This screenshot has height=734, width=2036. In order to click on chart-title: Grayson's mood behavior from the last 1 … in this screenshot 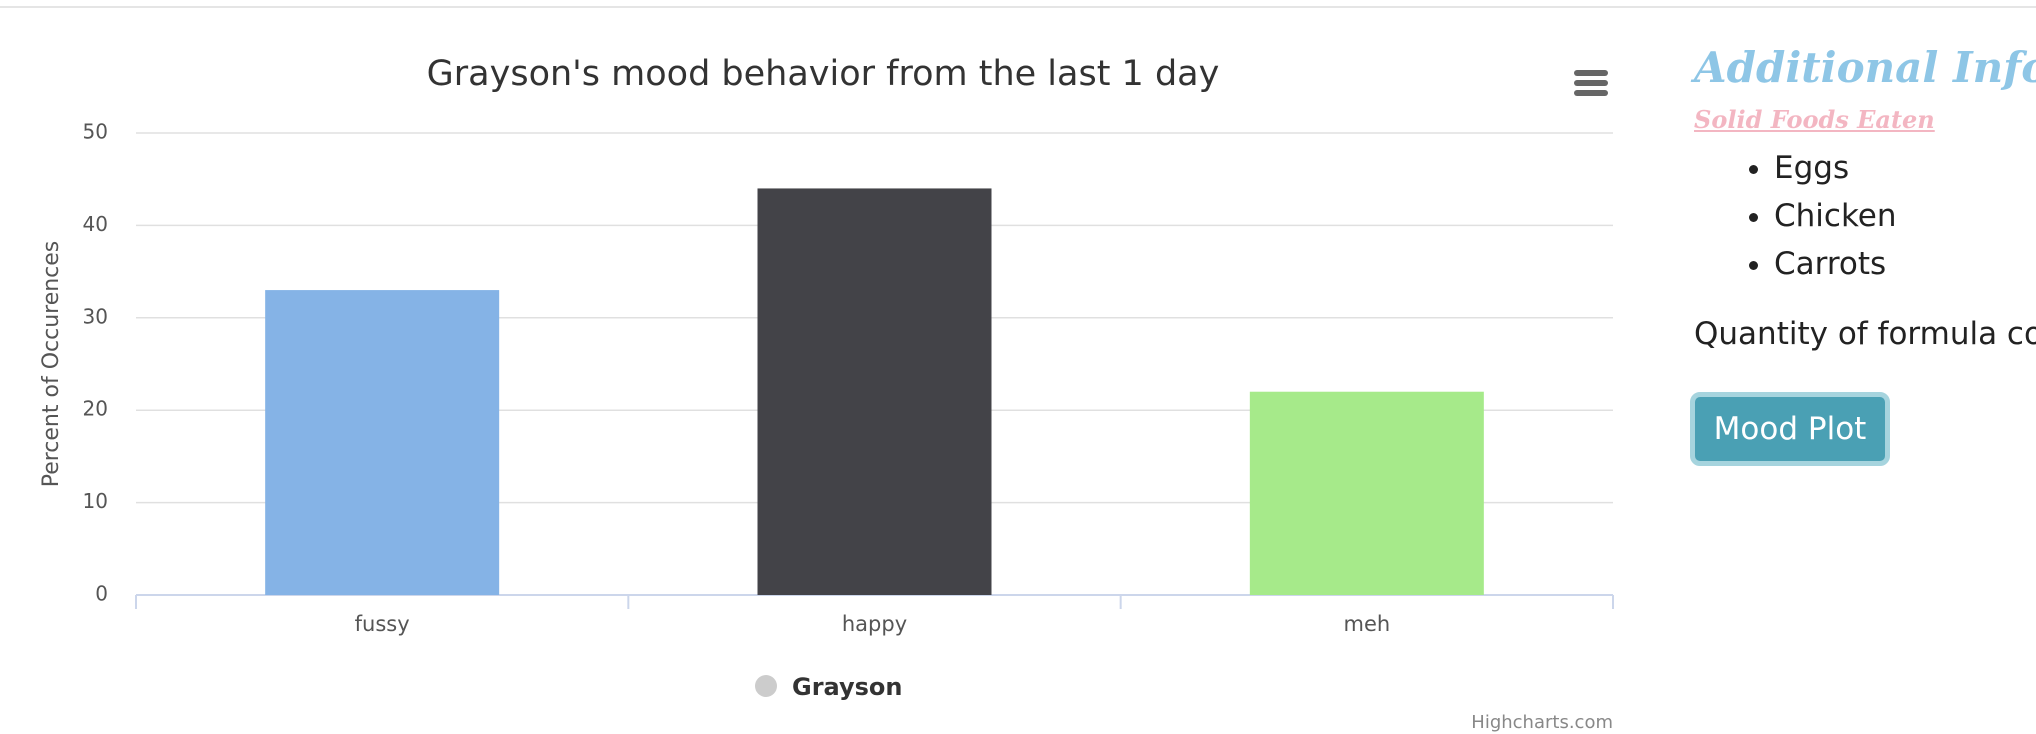, I will do `click(823, 74)`.